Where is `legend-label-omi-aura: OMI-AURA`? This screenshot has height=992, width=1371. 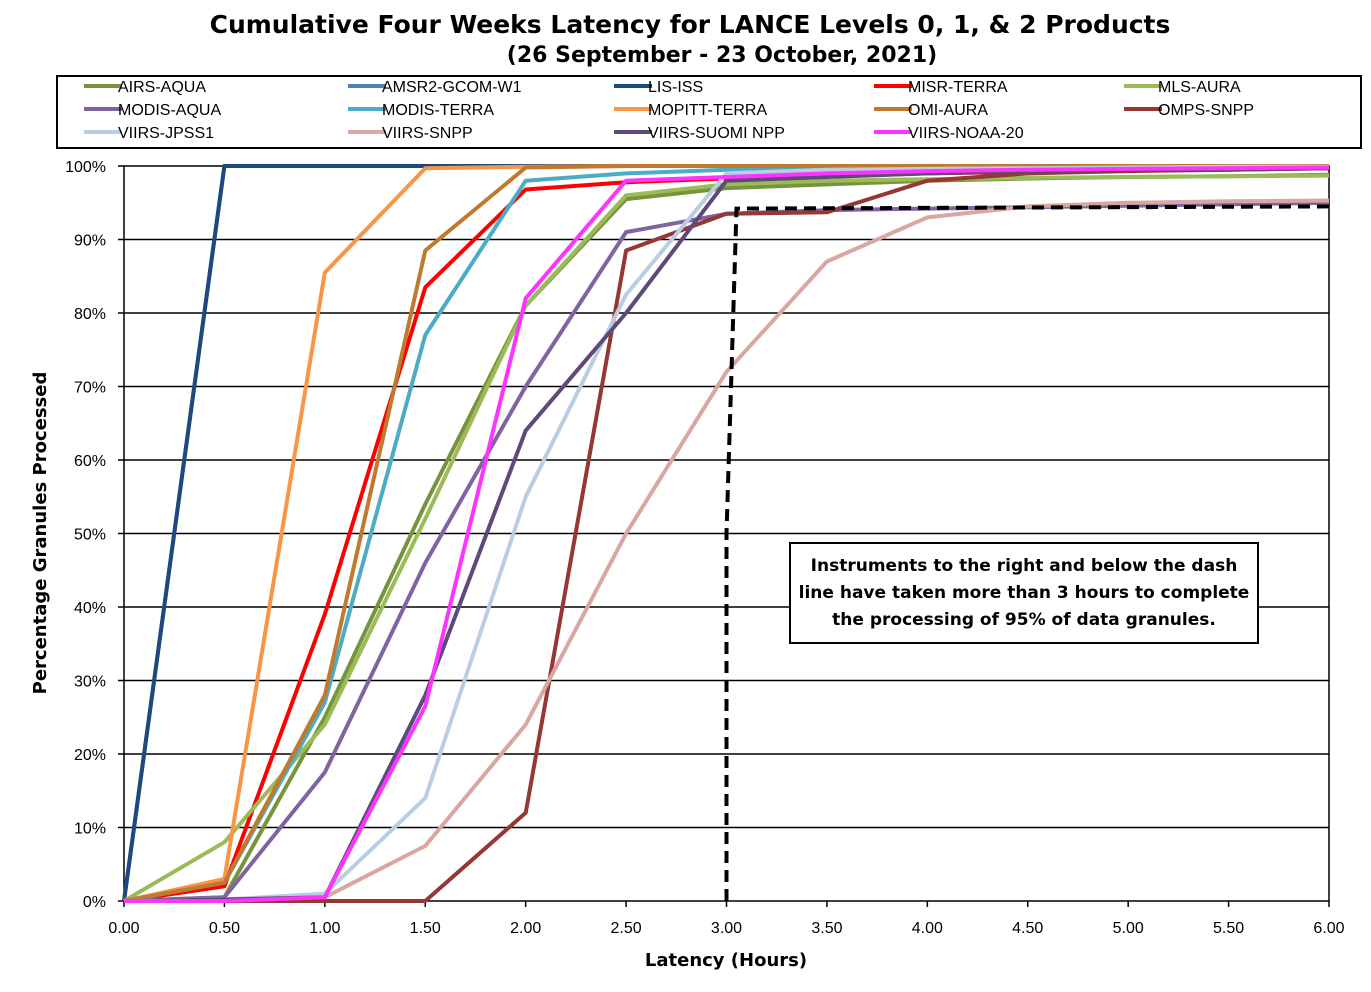
legend-label-omi-aura: OMI-AURA is located at coordinates (948, 110).